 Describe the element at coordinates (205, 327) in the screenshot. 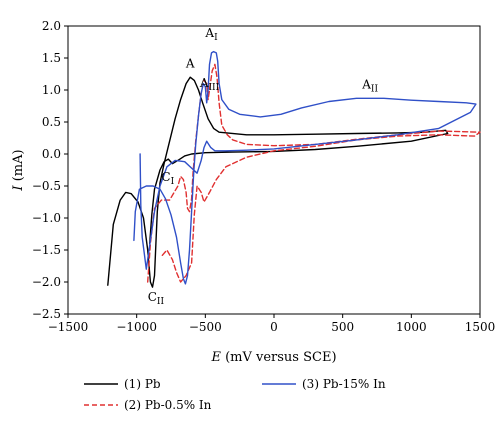

I see `x-tick-label: −500` at that location.